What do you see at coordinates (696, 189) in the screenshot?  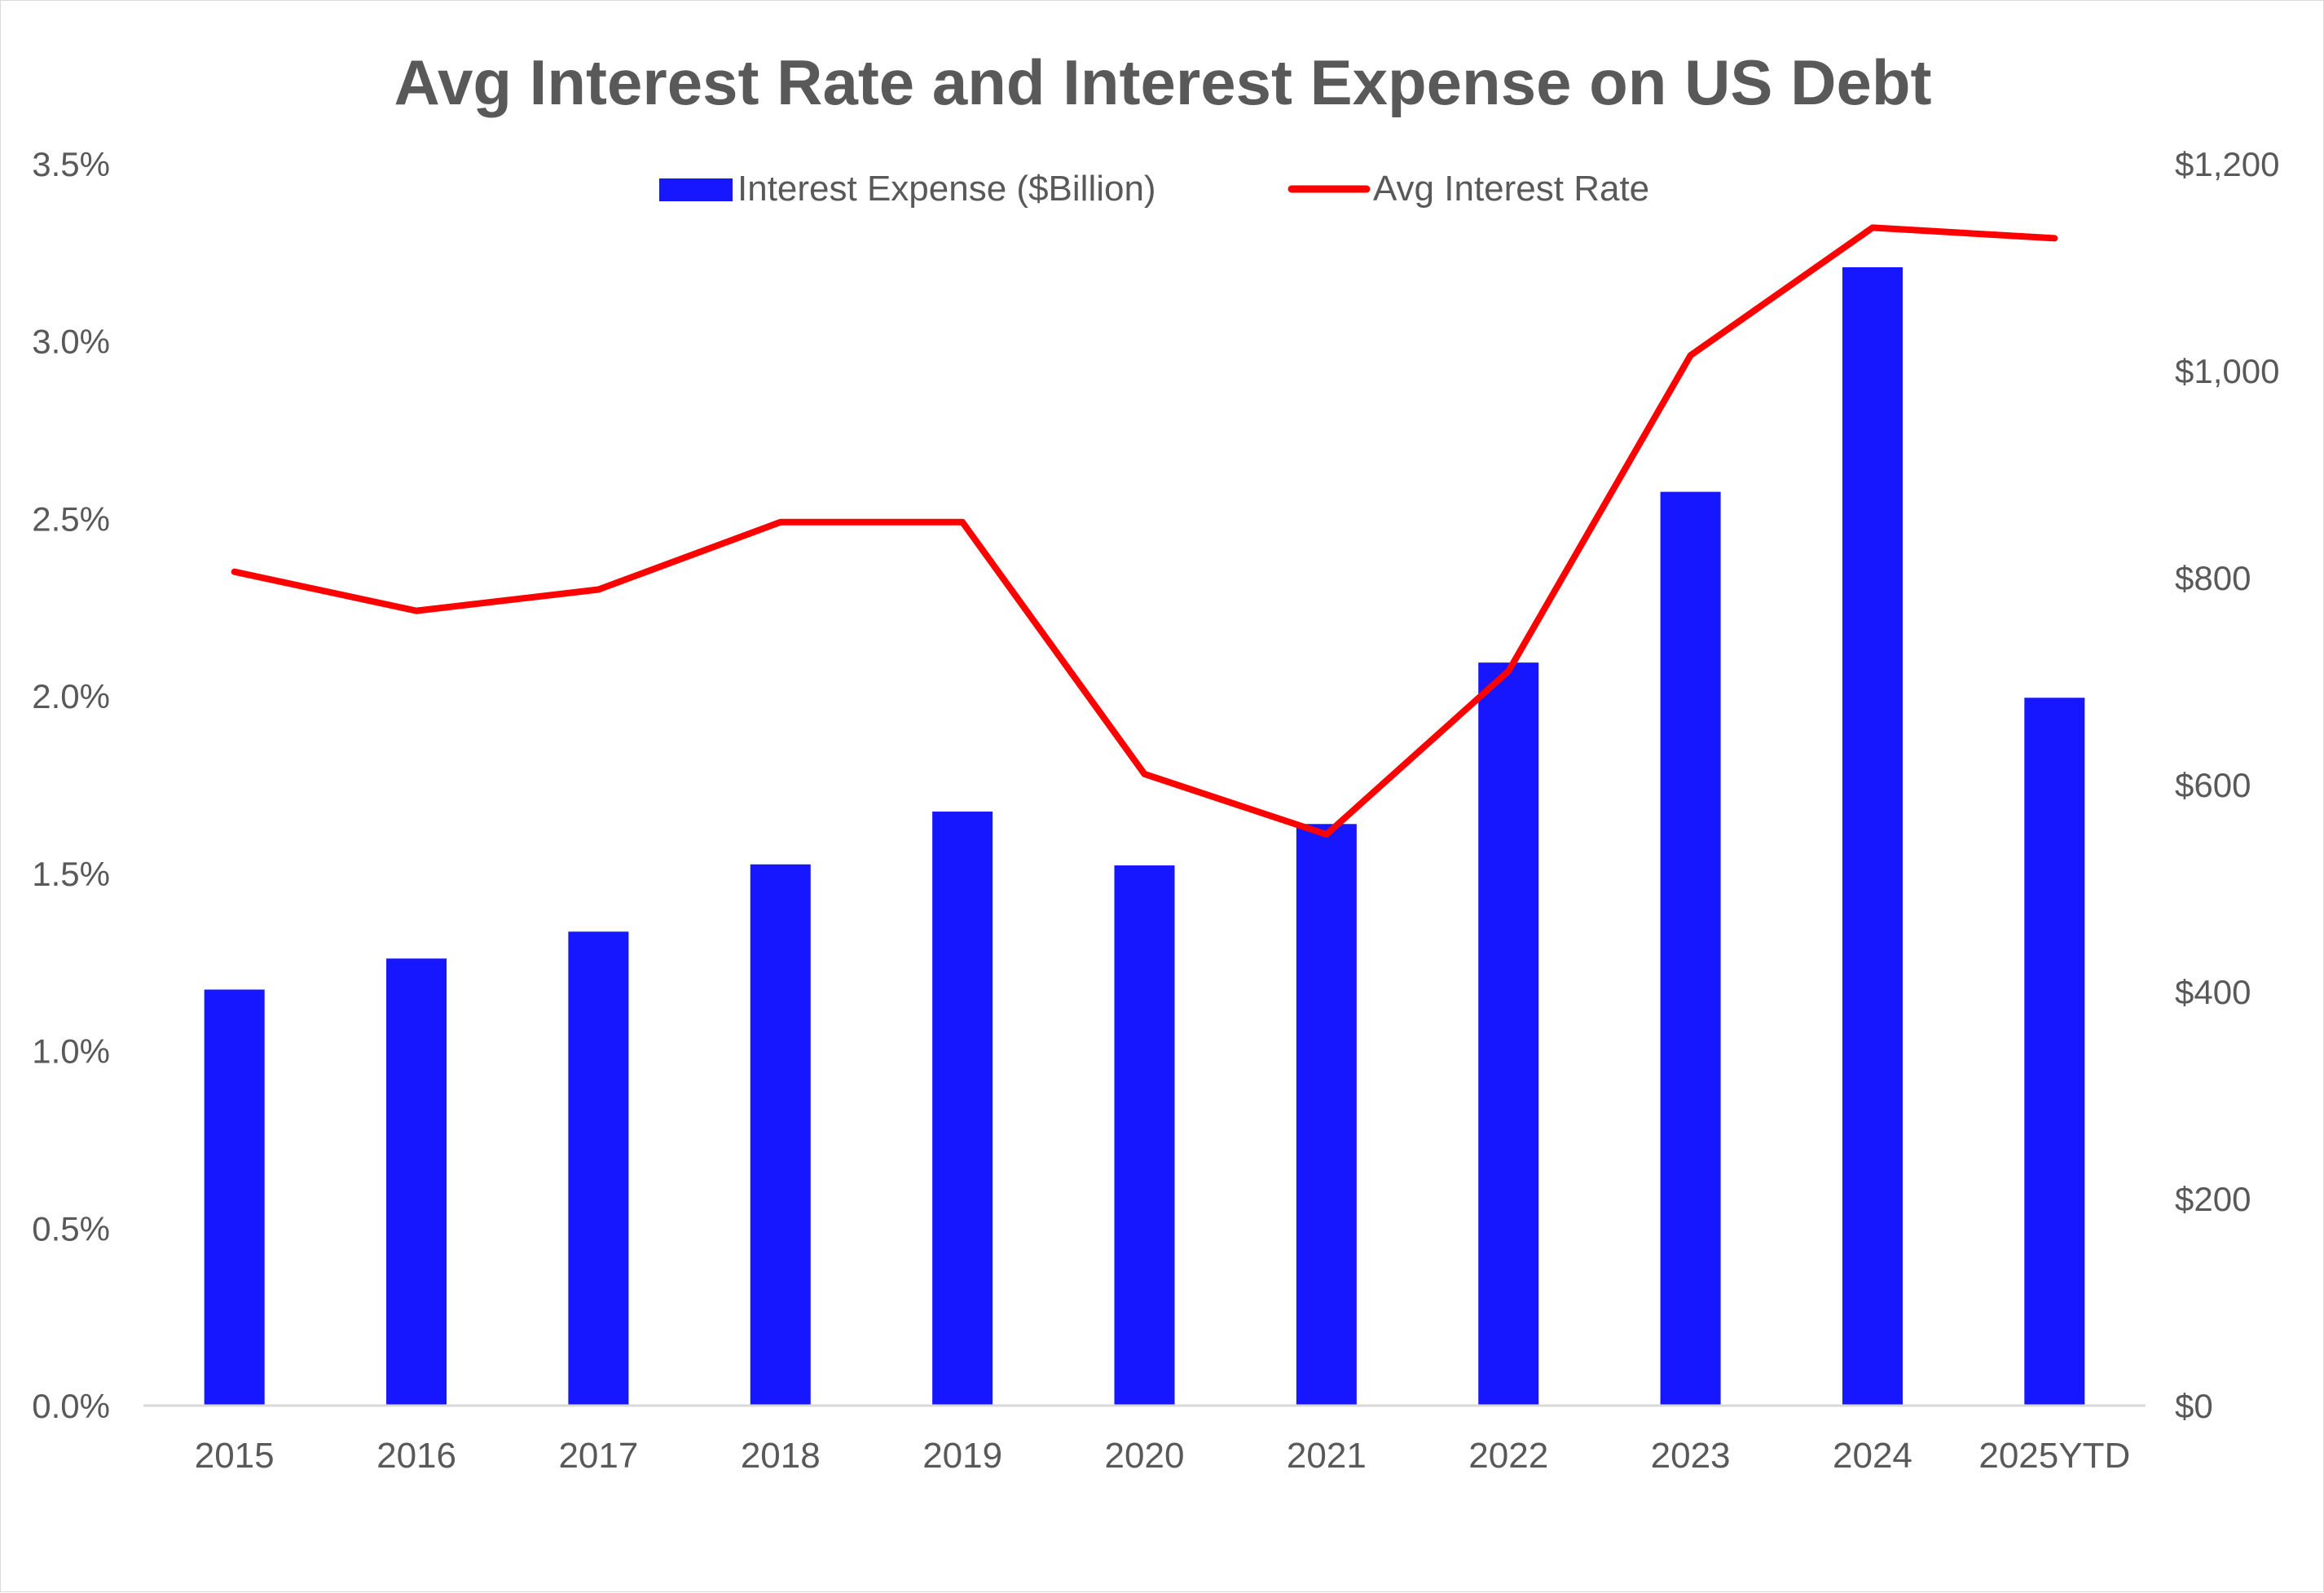 I see `legend-swatch-bar` at bounding box center [696, 189].